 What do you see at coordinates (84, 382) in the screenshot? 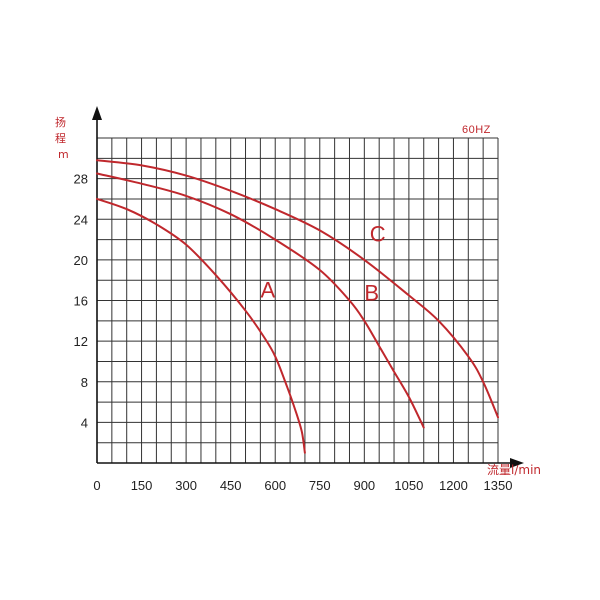
I see `y-tick-label: 8` at bounding box center [84, 382].